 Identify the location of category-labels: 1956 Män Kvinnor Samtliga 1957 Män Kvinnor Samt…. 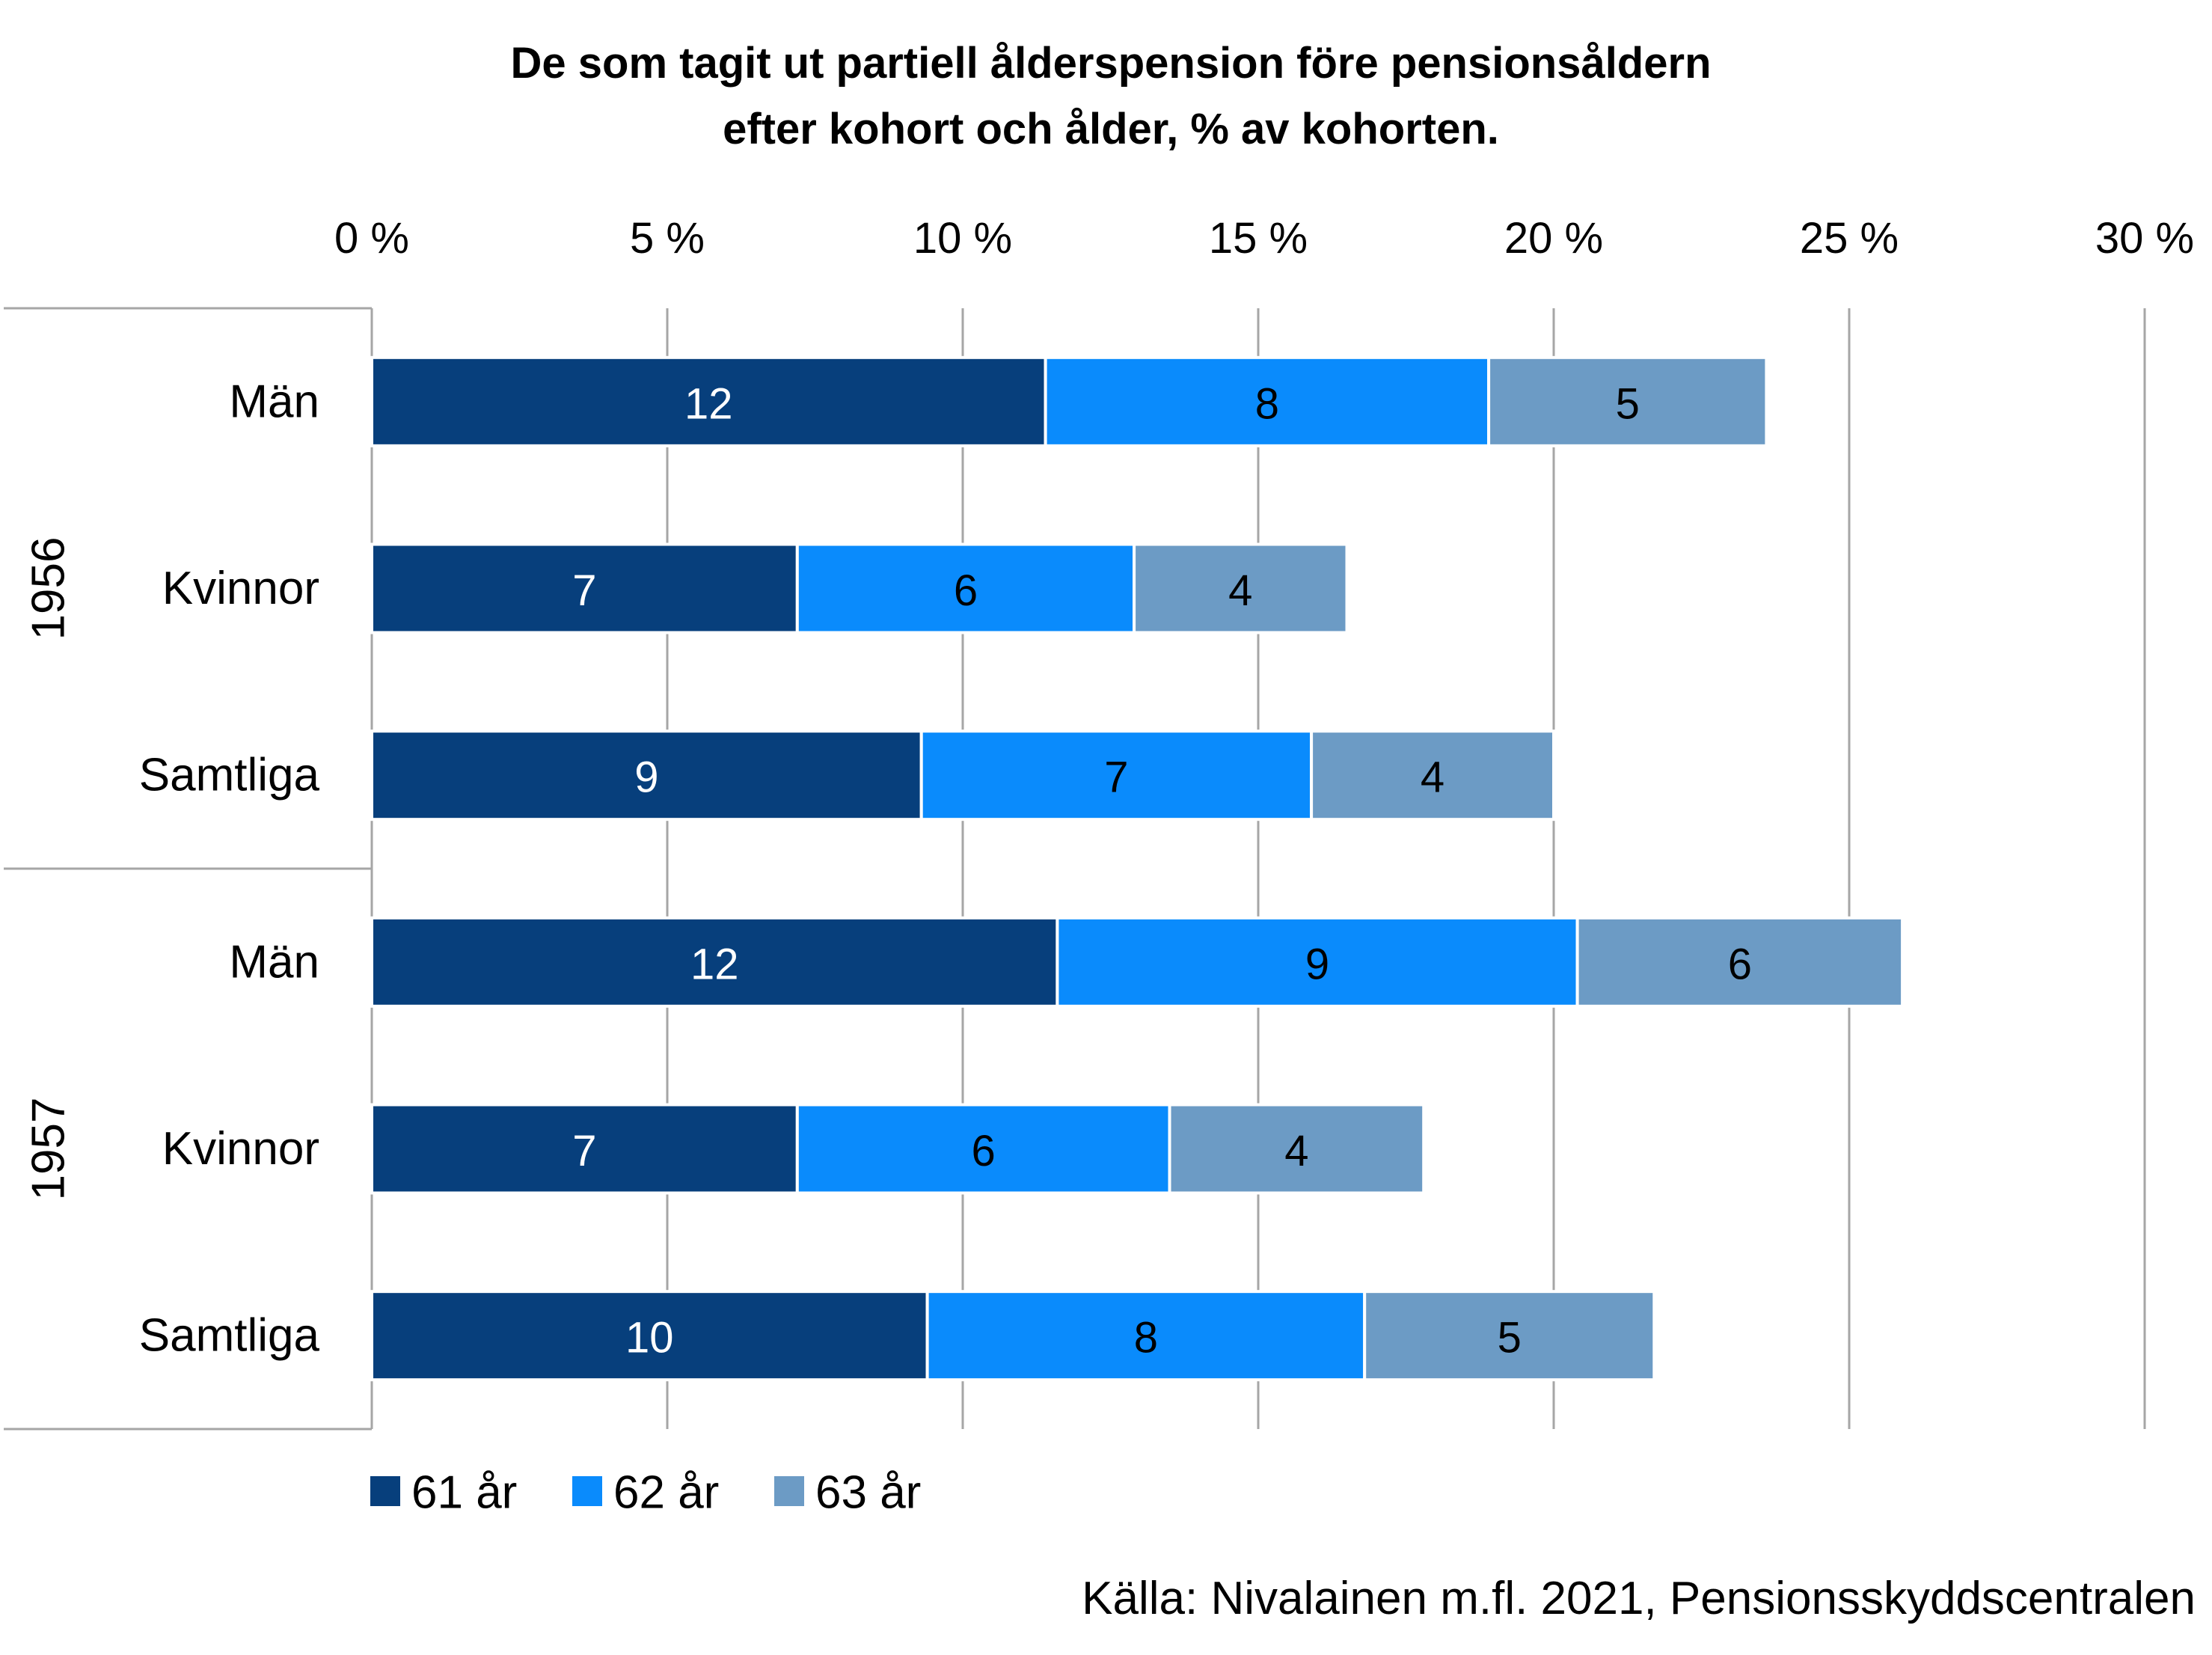
(171, 868).